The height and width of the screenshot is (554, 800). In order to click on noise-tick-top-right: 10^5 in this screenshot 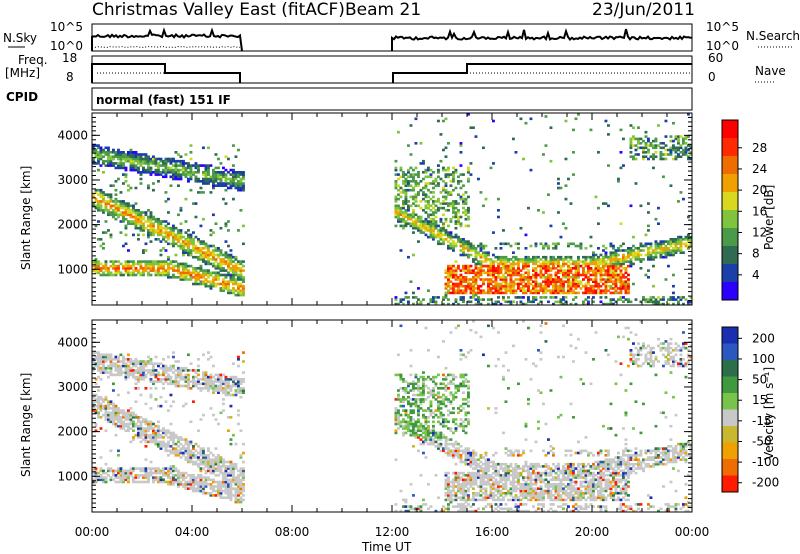, I will do `click(722, 27)`.